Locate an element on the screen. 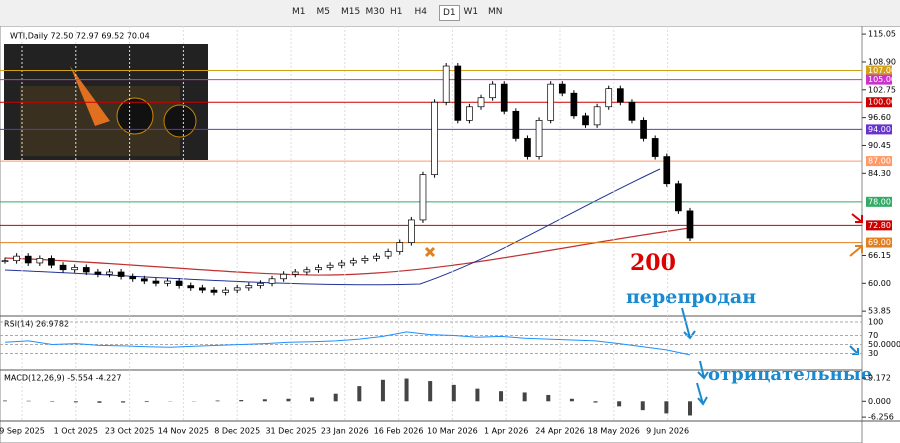 Image resolution: width=900 pixels, height=443 pixels. timeframe-button: M30 is located at coordinates (375, 12).